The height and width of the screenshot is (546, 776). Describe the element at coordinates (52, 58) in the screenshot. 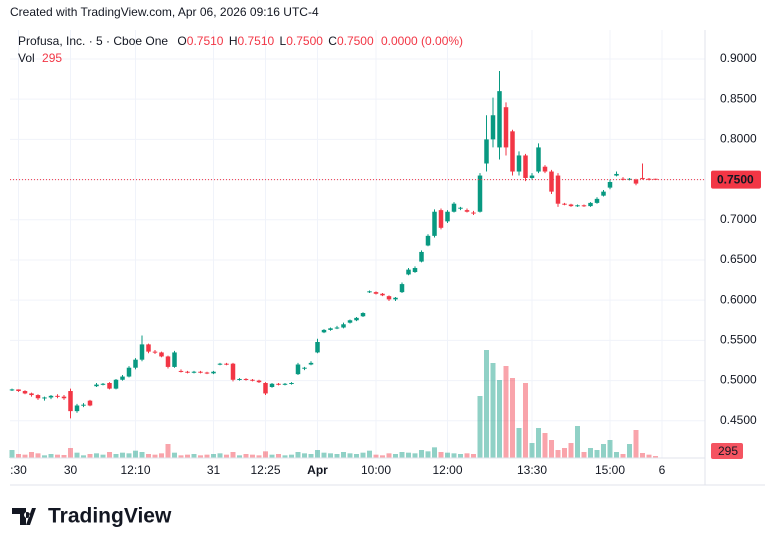

I see `volume-value: 295` at that location.